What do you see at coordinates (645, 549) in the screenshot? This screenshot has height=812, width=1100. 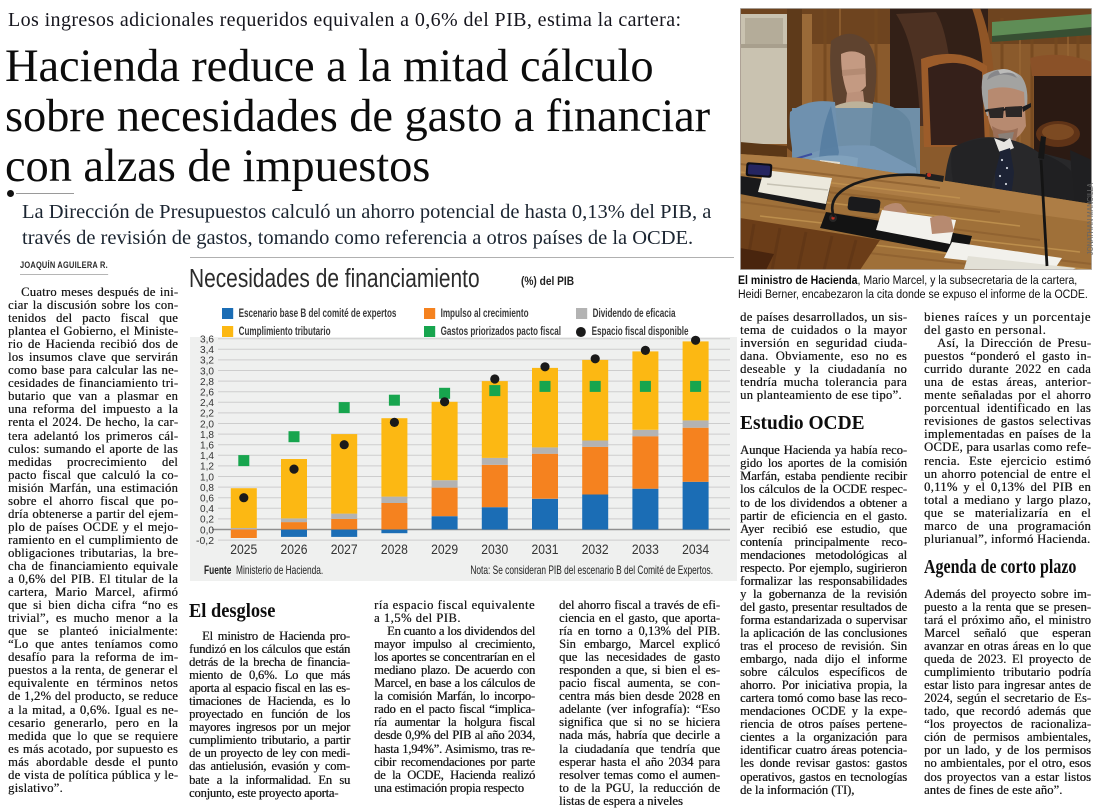 I see `svg-text: 2033` at bounding box center [645, 549].